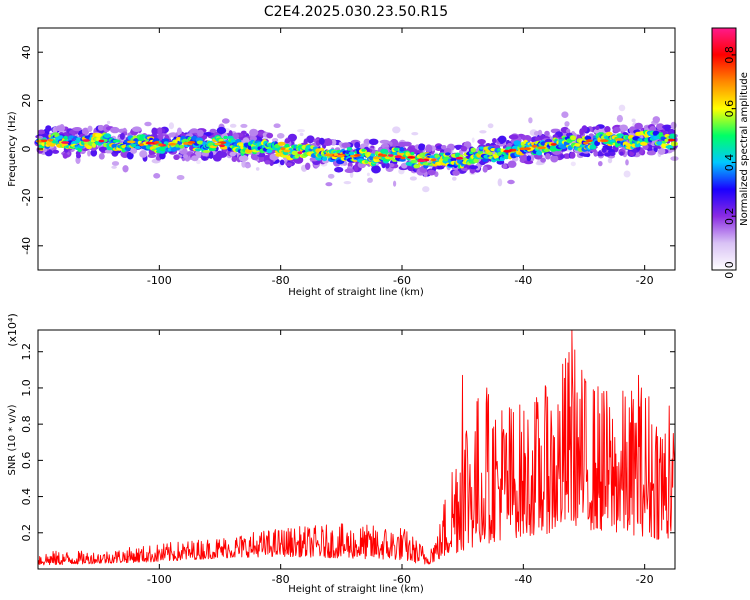 This screenshot has height=600, width=750. I want to click on colorbar-tick-label: 0.6, so click(729, 109).